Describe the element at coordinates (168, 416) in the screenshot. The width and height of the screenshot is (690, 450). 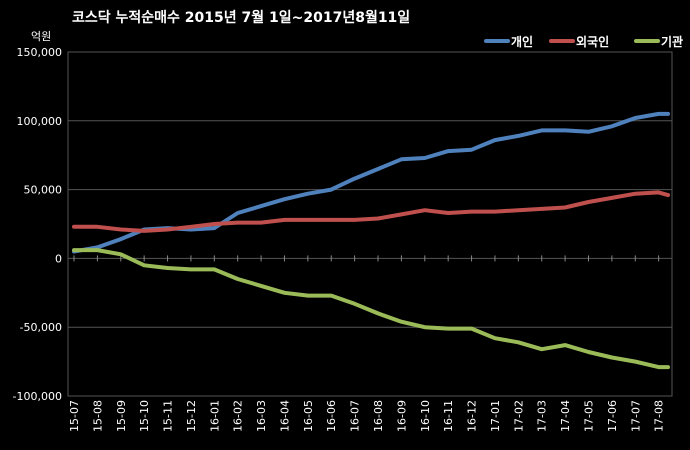
I see `x-tick-label: 15-11` at that location.